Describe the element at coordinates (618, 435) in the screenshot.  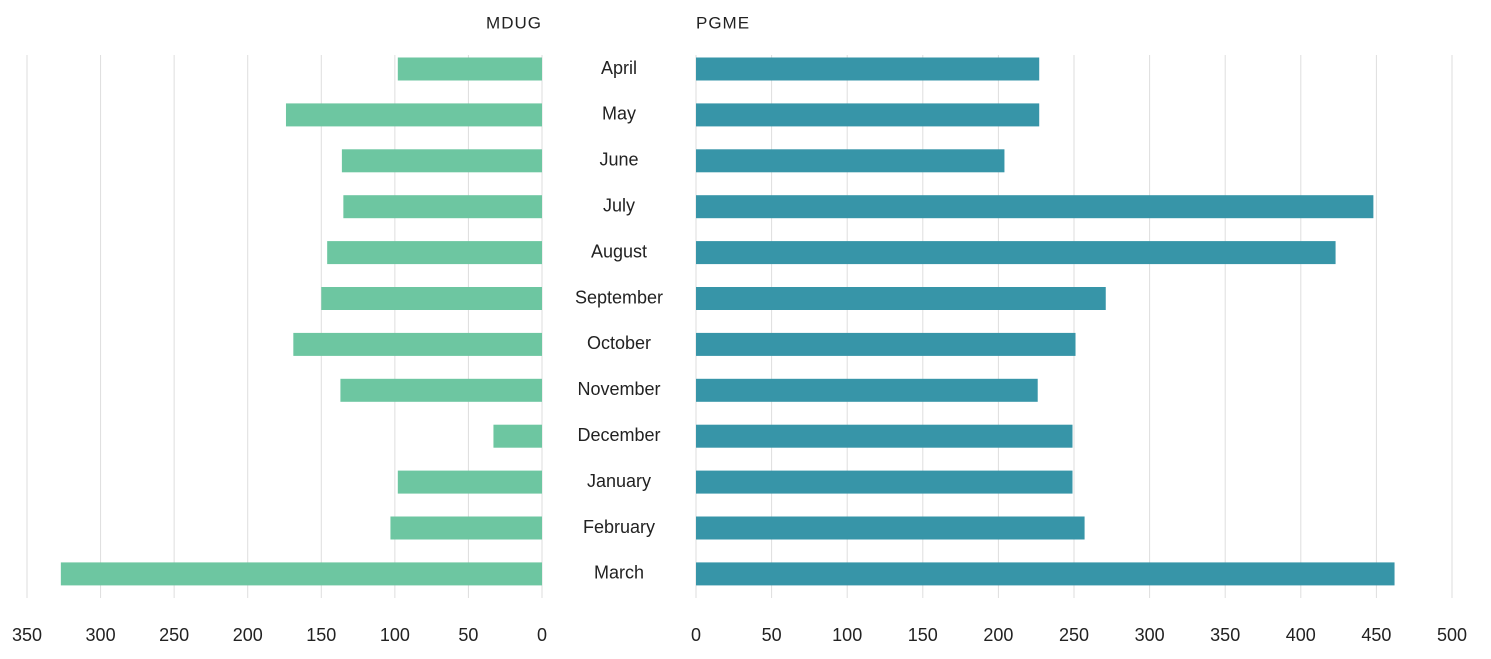
I see `category-label: December` at that location.